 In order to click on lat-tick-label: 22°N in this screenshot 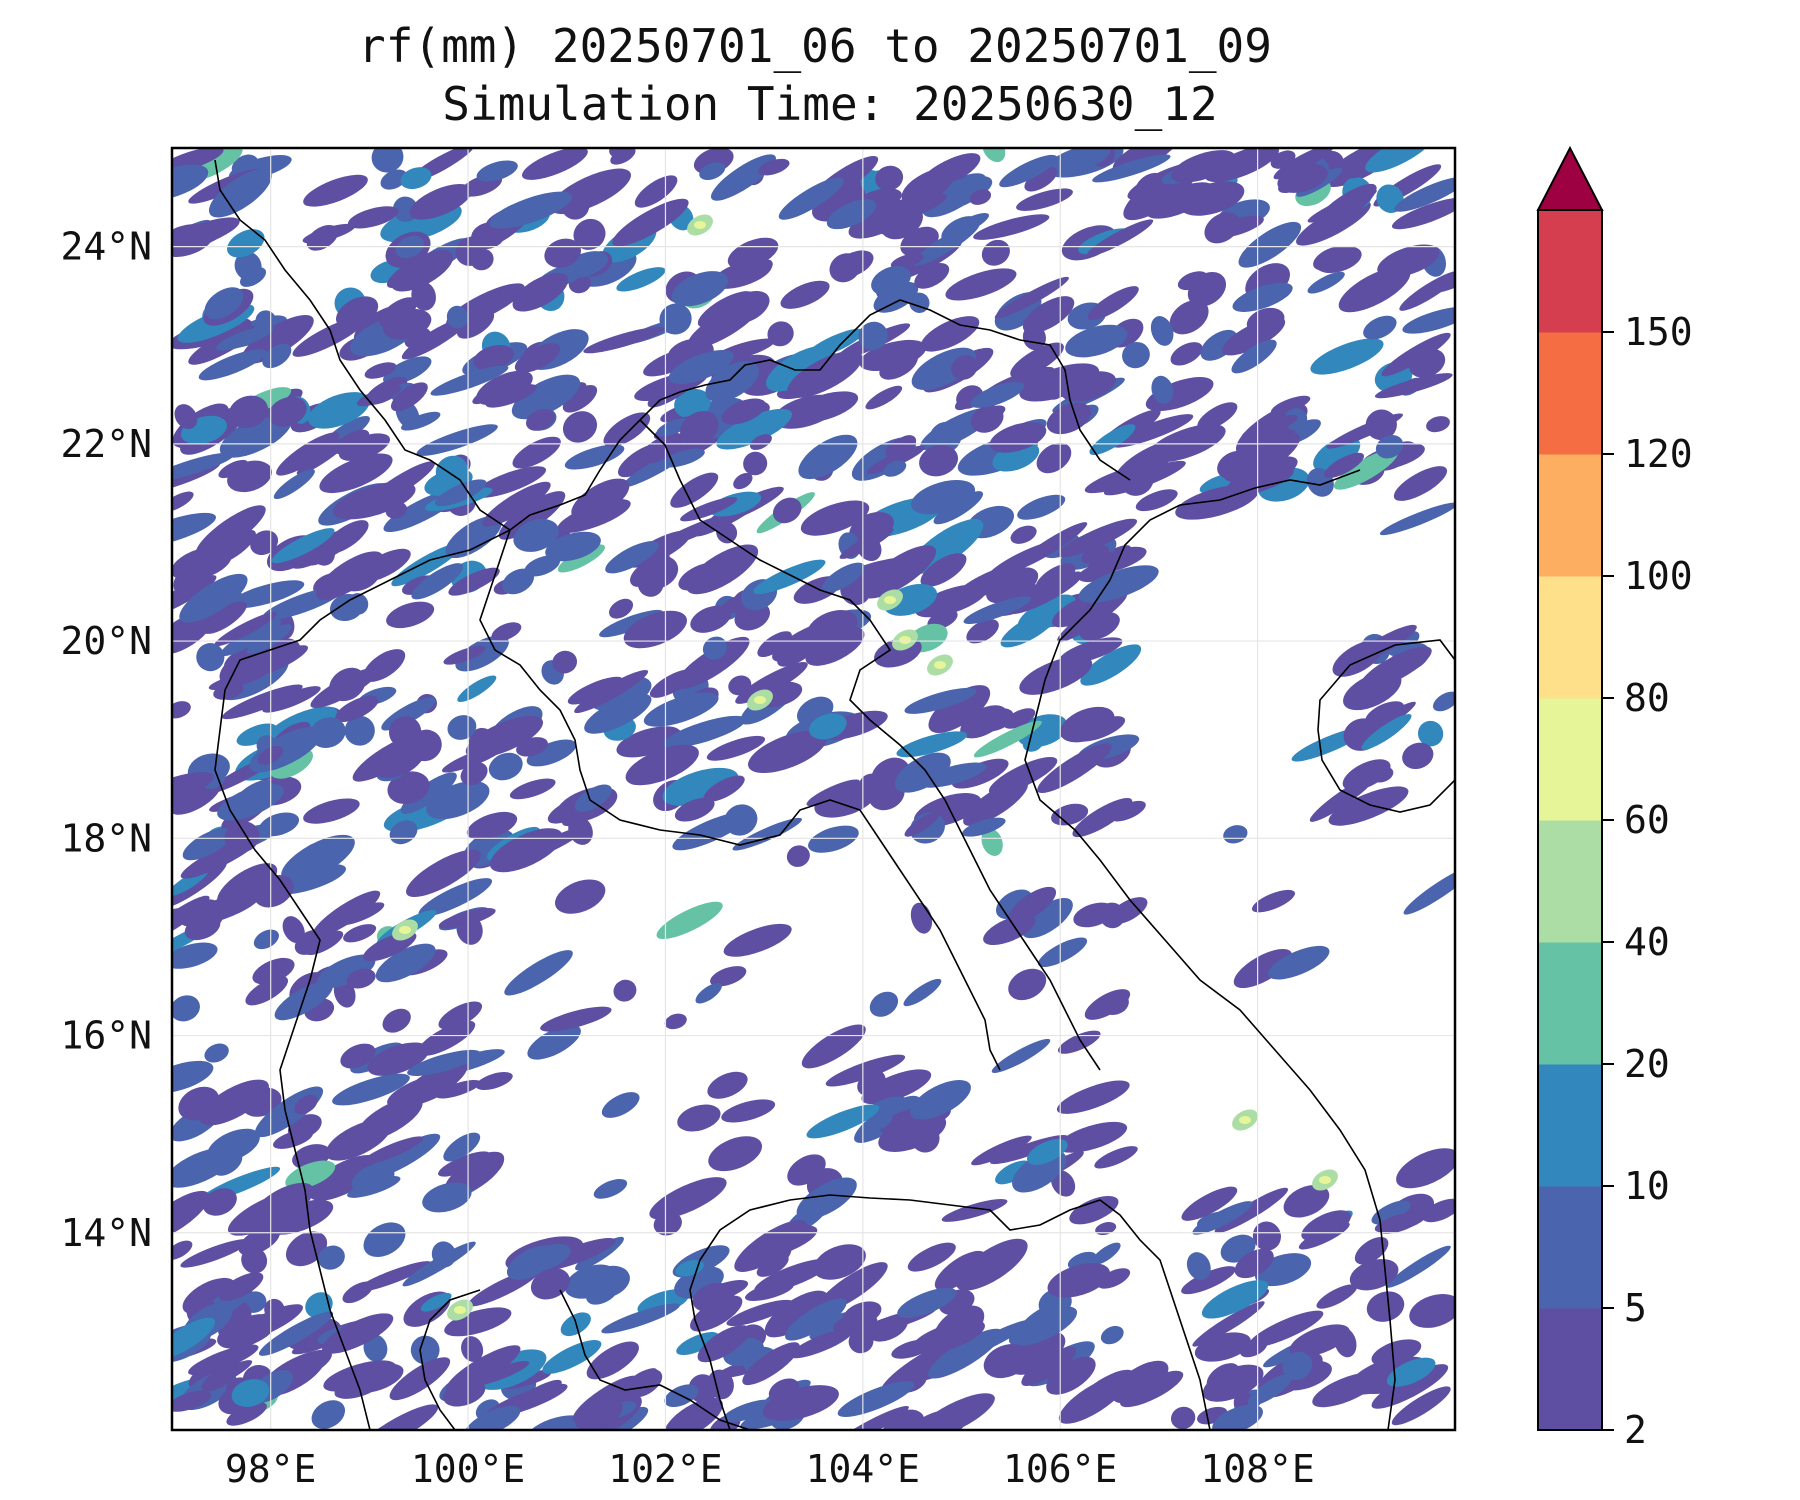, I will do `click(106, 444)`.